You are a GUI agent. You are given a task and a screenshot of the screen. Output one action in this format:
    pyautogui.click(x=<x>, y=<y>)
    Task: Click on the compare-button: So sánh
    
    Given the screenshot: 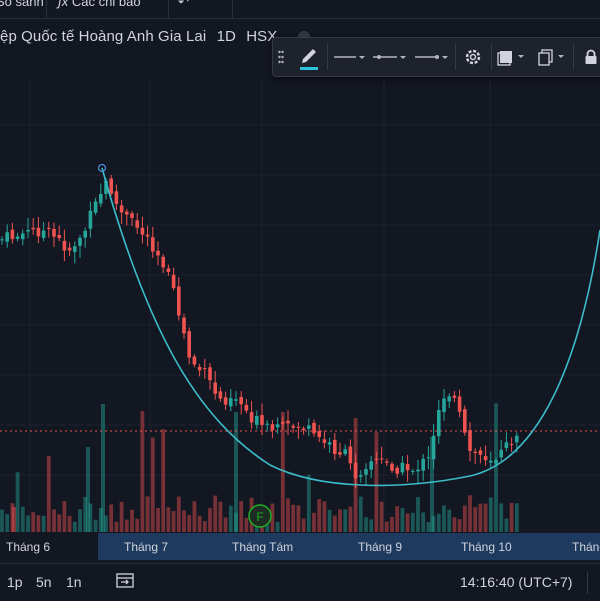 What is the action you would take?
    pyautogui.click(x=22, y=4)
    